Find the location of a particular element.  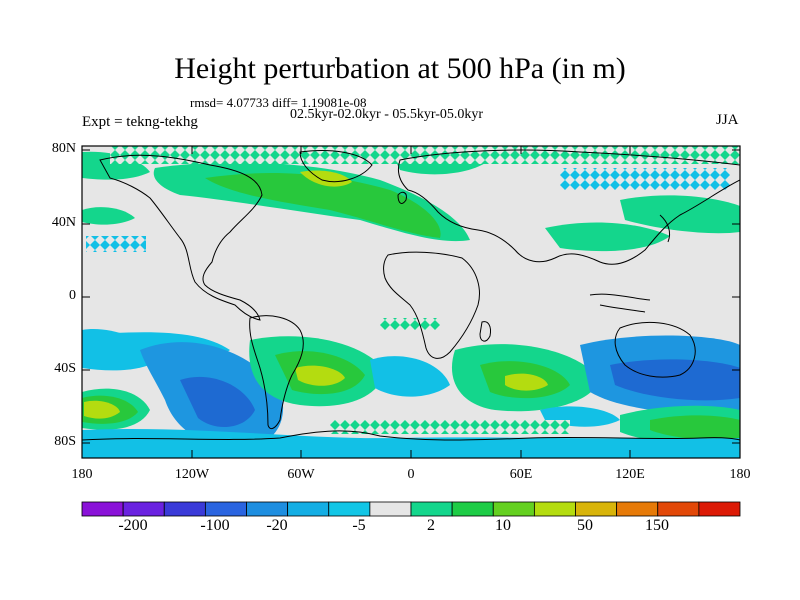

period-label: 02.5kyr-02.0kyr - 05.5kyr-05.0kyr is located at coordinates (387, 114).